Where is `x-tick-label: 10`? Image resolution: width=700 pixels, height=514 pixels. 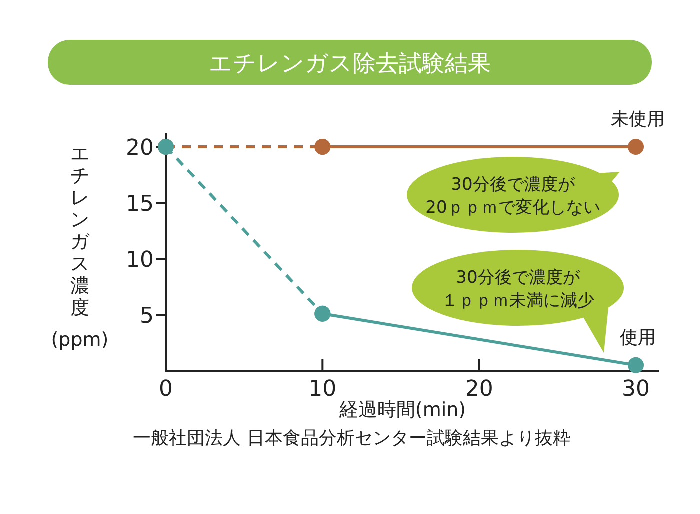 x-tick-label: 10 is located at coordinates (322, 389).